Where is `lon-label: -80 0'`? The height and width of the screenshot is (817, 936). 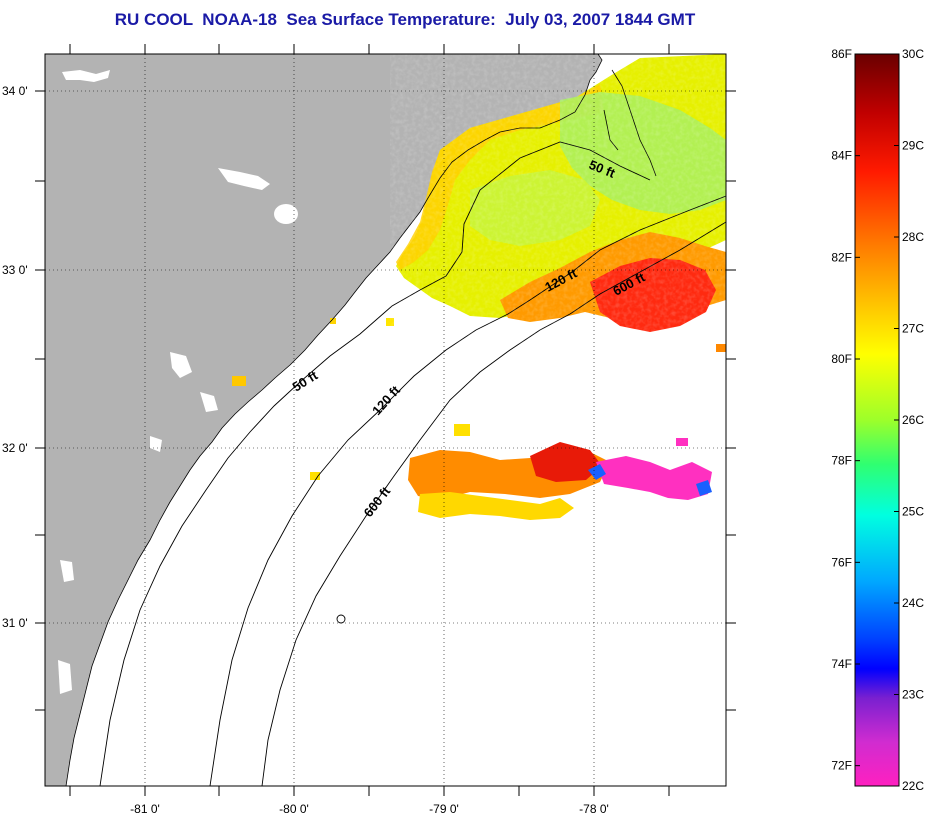
lon-label: -80 0' is located at coordinates (294, 809).